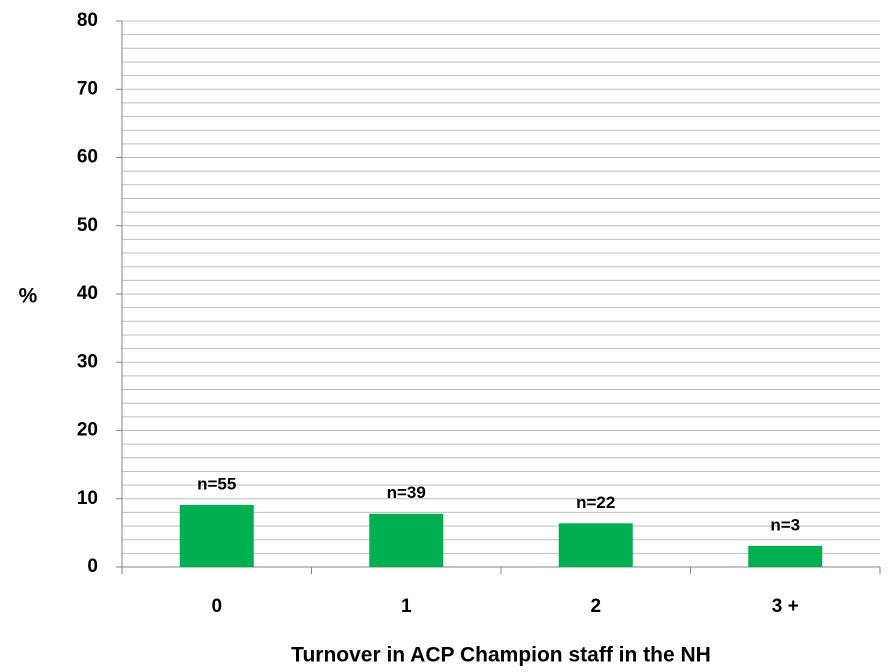 This screenshot has height=672, width=887. What do you see at coordinates (595, 502) in the screenshot?
I see `bar-annotation: n=22` at bounding box center [595, 502].